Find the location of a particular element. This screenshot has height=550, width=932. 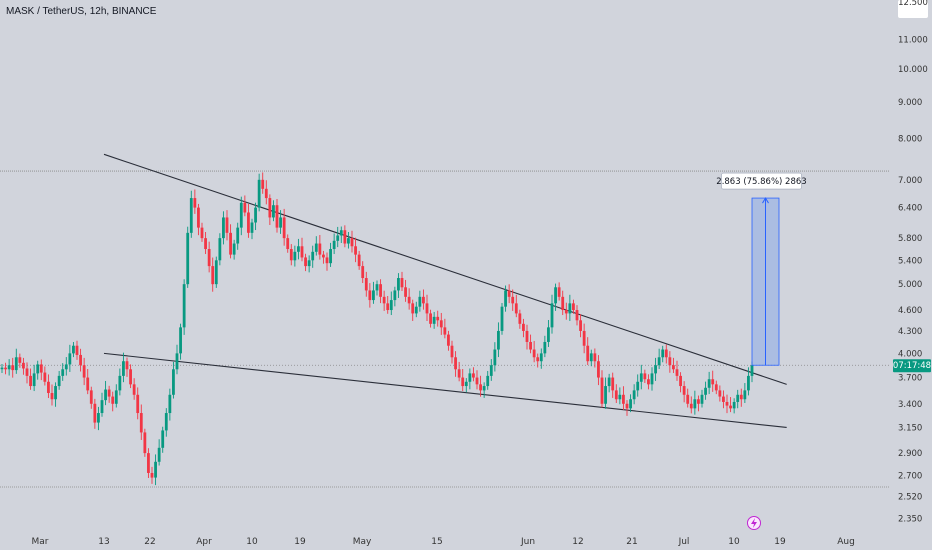

measure-label-box is located at coordinates (761, 181).